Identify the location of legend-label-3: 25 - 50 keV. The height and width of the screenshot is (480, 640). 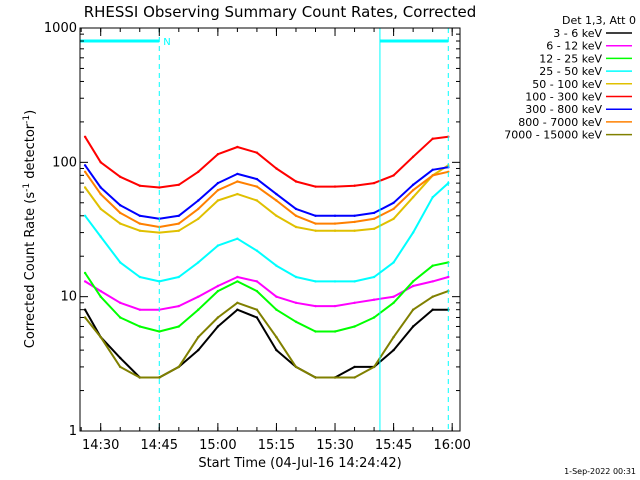
(570, 71).